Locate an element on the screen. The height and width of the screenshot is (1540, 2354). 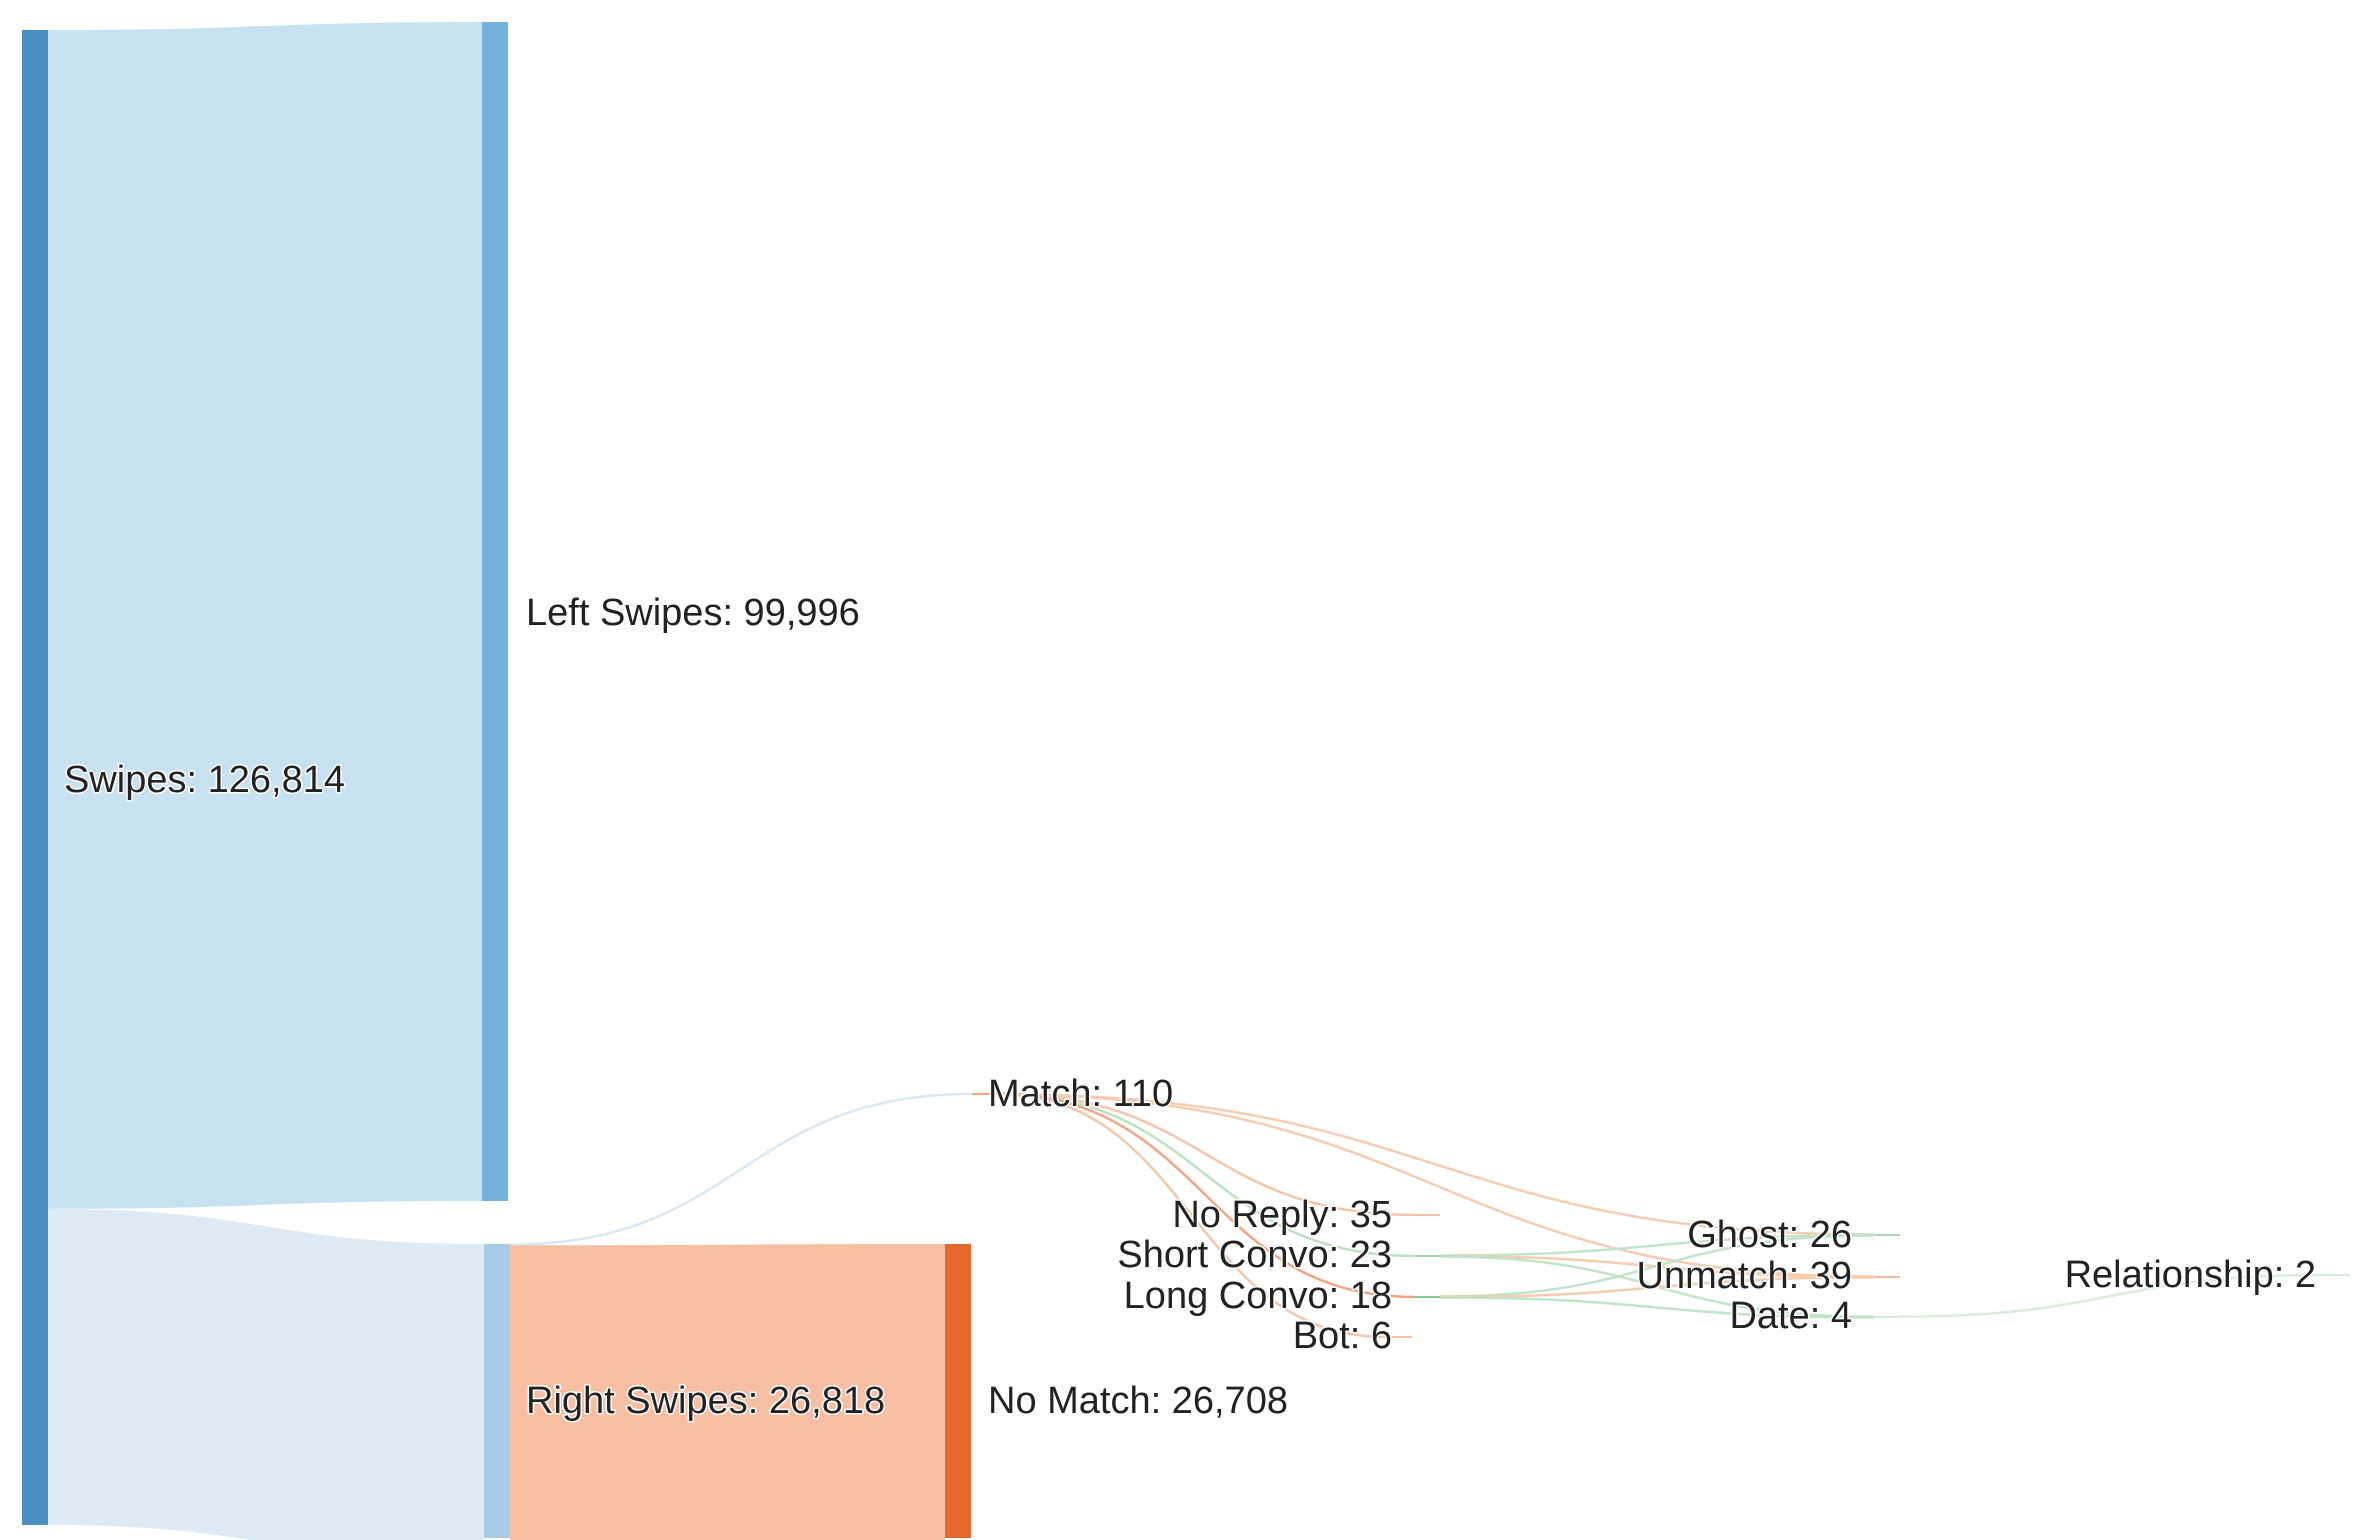
node-label-nomatch: No Match: 26,708 is located at coordinates (1138, 1401).